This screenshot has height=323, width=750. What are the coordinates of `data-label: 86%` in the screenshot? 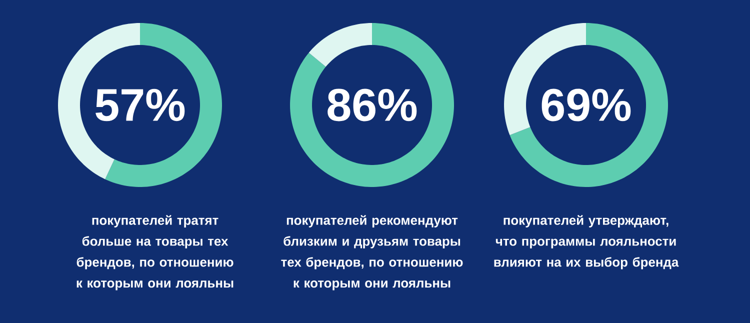 It's located at (372, 105).